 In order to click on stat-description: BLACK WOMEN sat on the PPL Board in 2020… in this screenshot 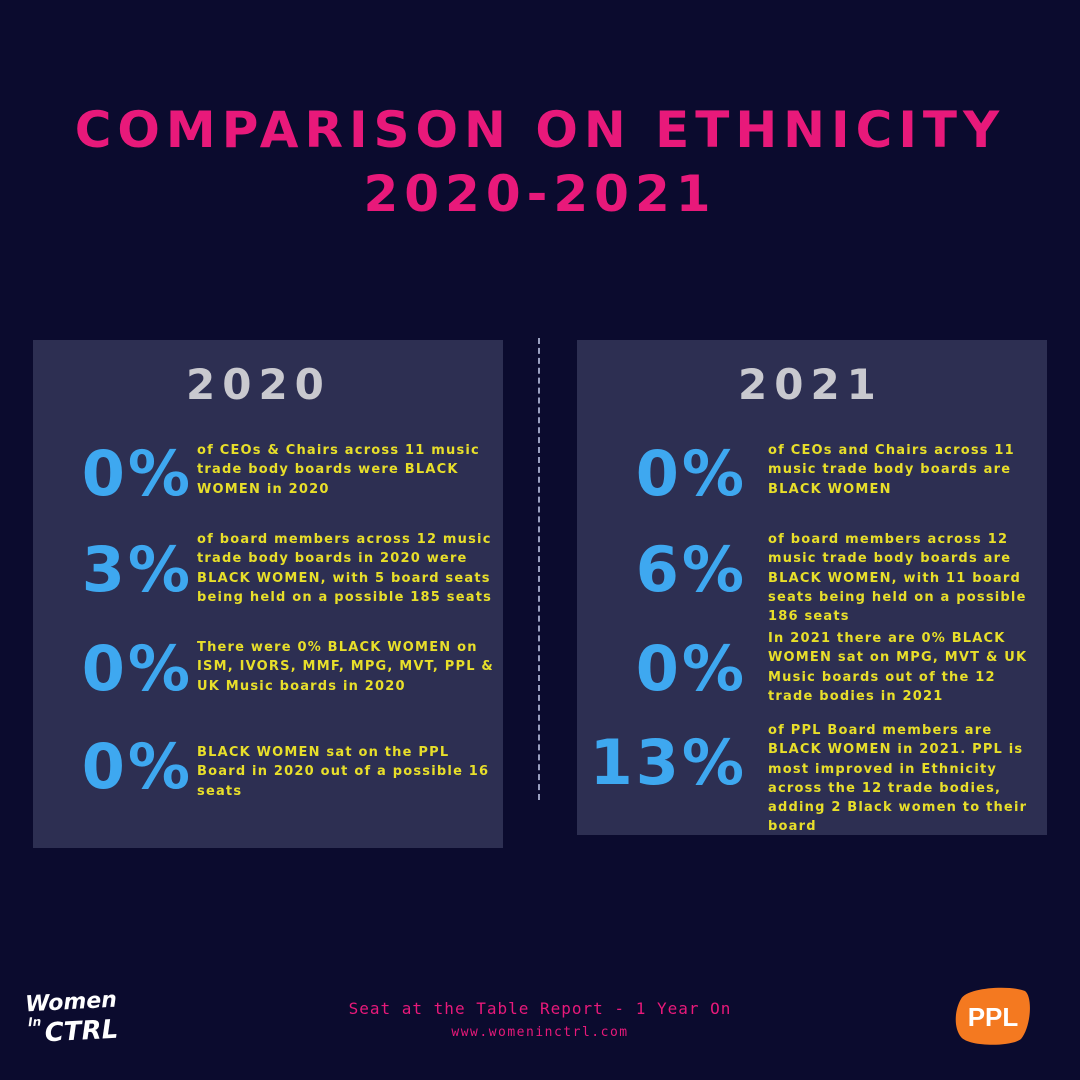, I will do `click(343, 772)`.